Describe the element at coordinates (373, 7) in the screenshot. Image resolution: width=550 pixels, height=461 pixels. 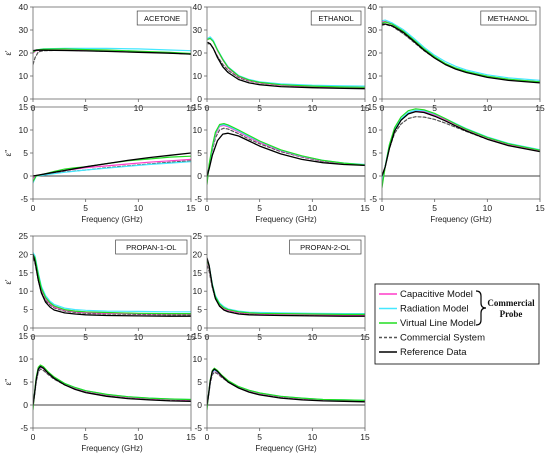
I see `y-tick-label: 40` at that location.